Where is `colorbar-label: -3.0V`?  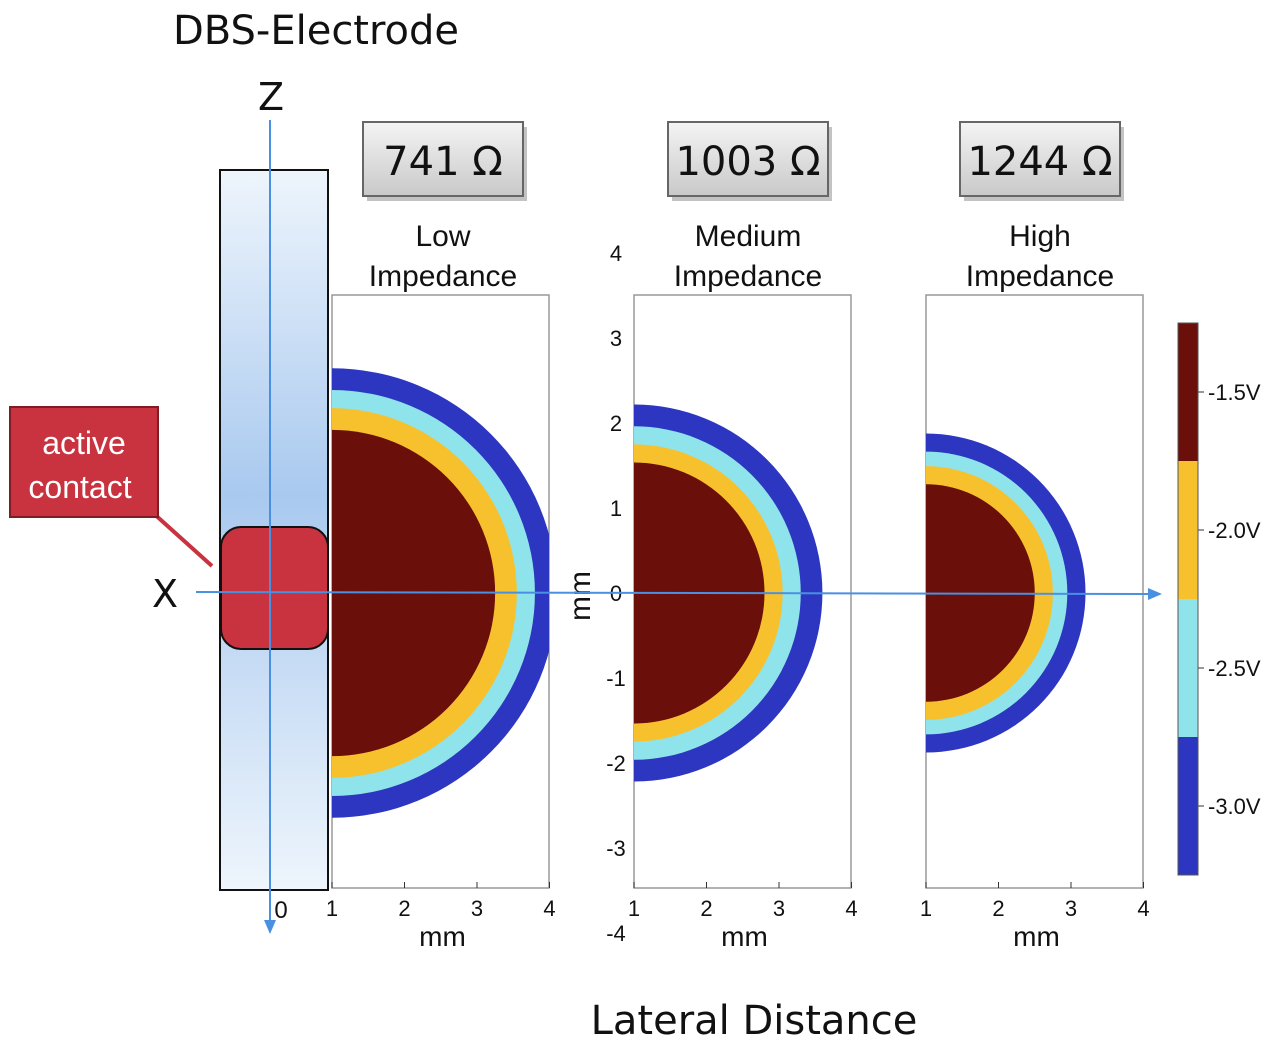
colorbar-label: -3.0V is located at coordinates (1234, 806).